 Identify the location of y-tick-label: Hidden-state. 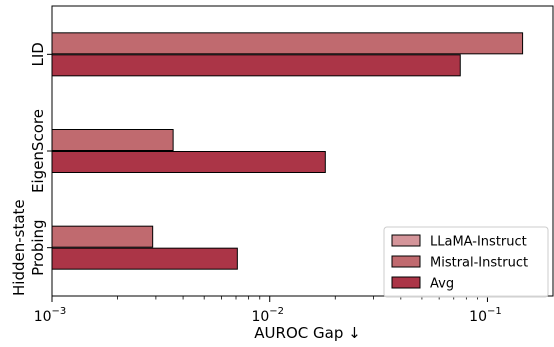
(19, 247).